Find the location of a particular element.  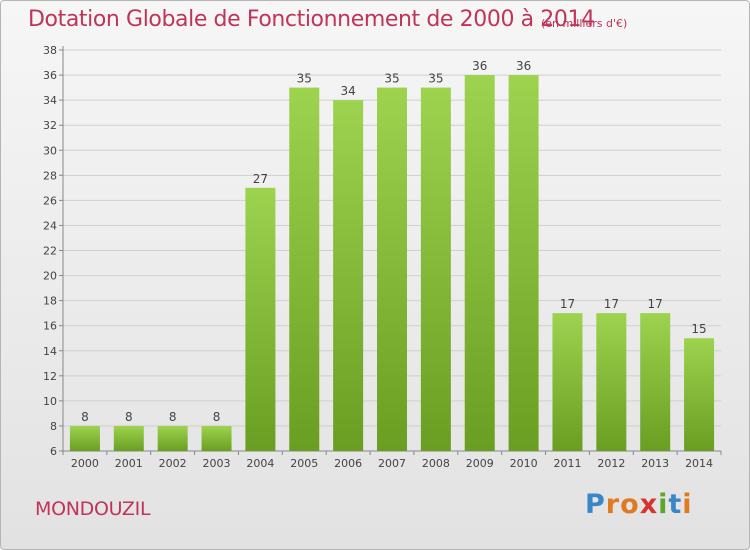

x-tick-label: 2002 is located at coordinates (173, 463).